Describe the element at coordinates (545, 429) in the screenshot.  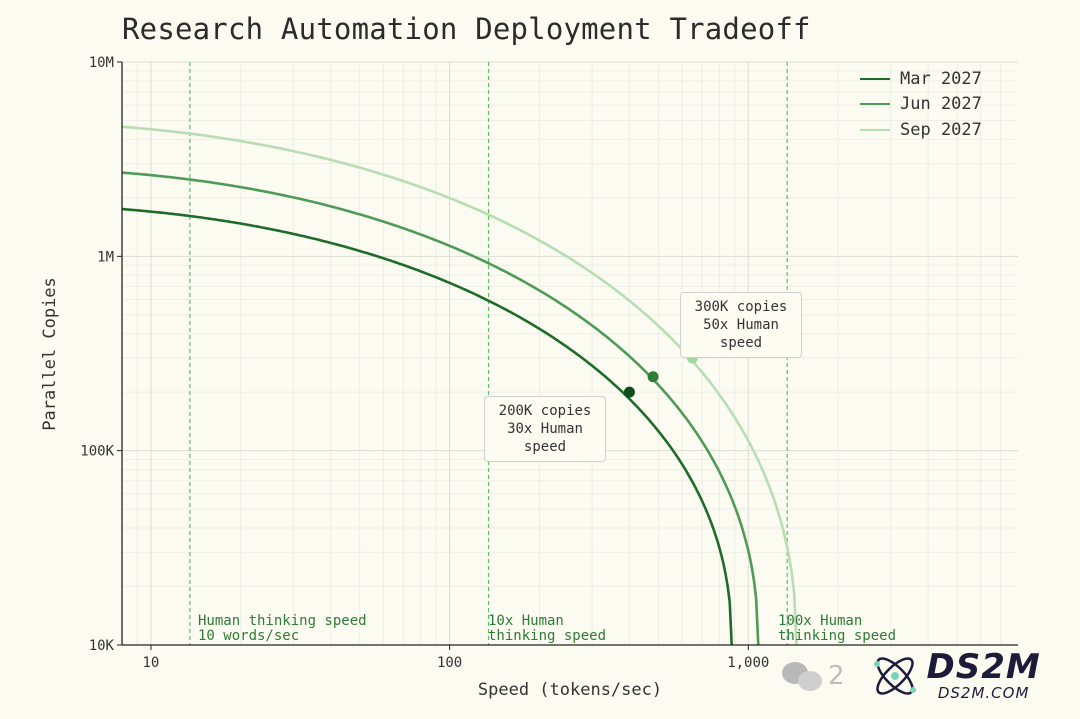
I see `annotation-200k: 200K copies 30x Human speed` at that location.